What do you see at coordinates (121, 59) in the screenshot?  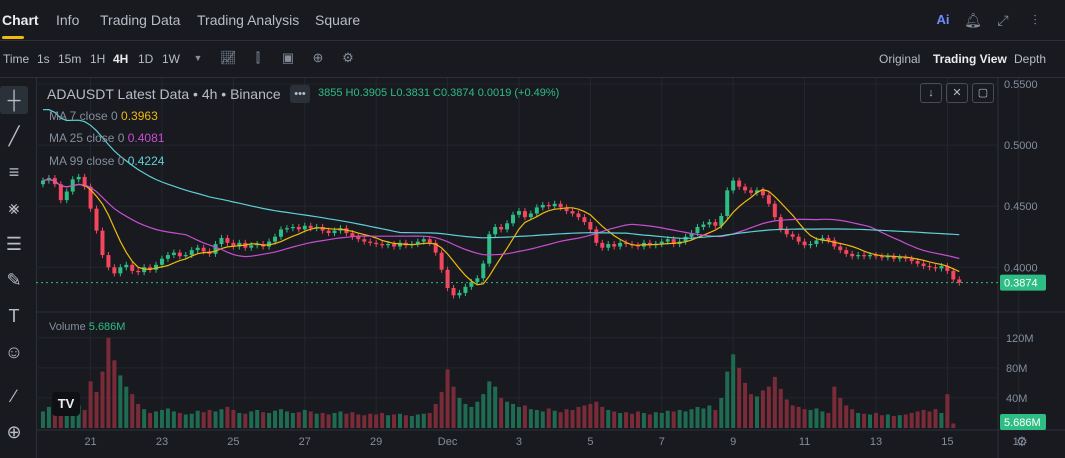 I see `interval-4h: 4H` at bounding box center [121, 59].